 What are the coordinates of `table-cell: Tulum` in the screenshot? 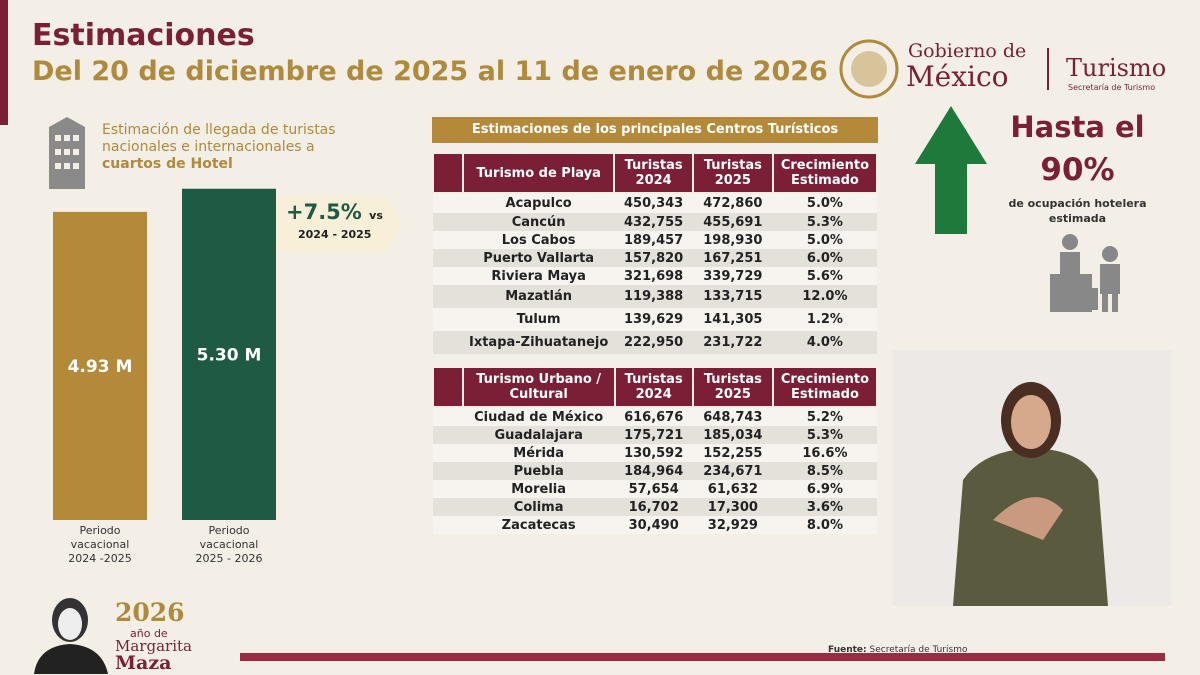 It's located at (538, 319).